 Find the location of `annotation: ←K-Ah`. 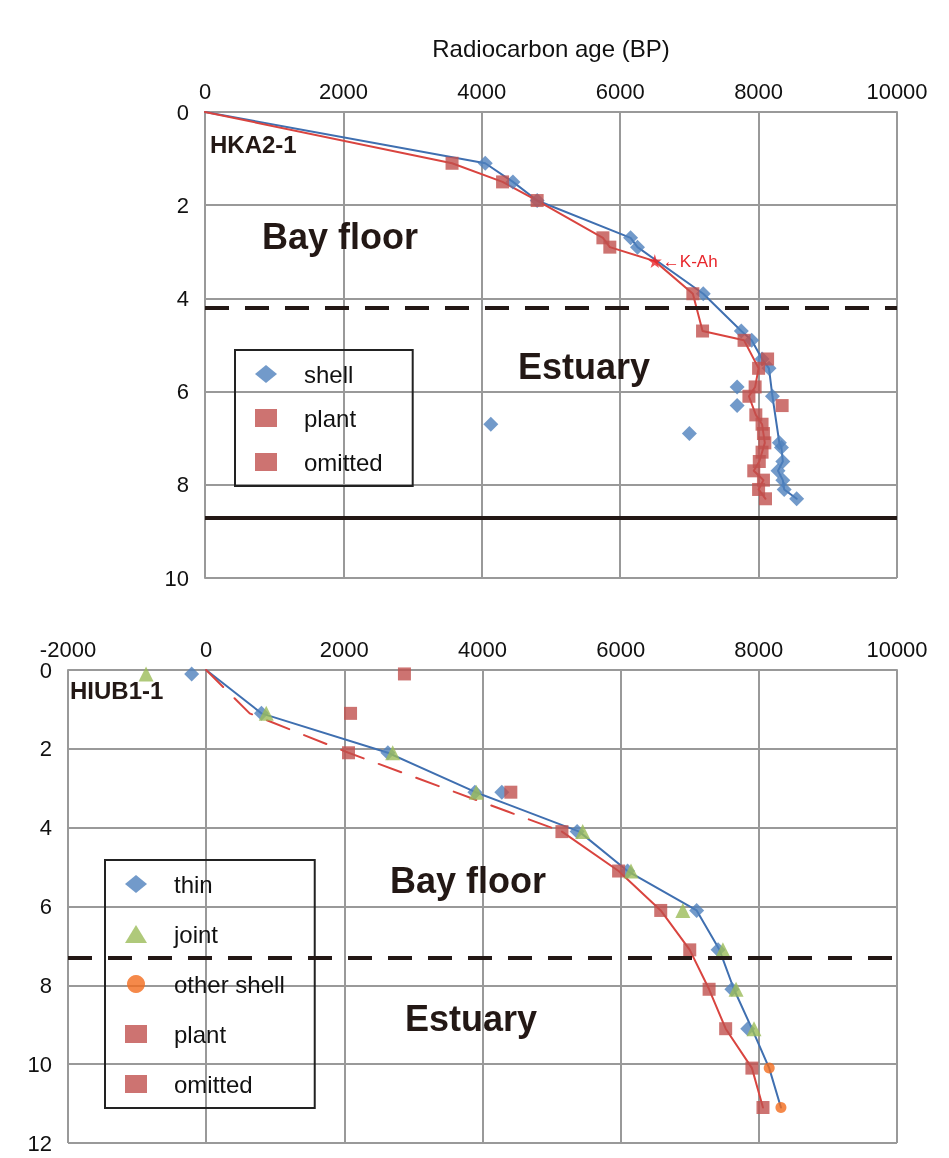

annotation: ←K-Ah is located at coordinates (690, 261).